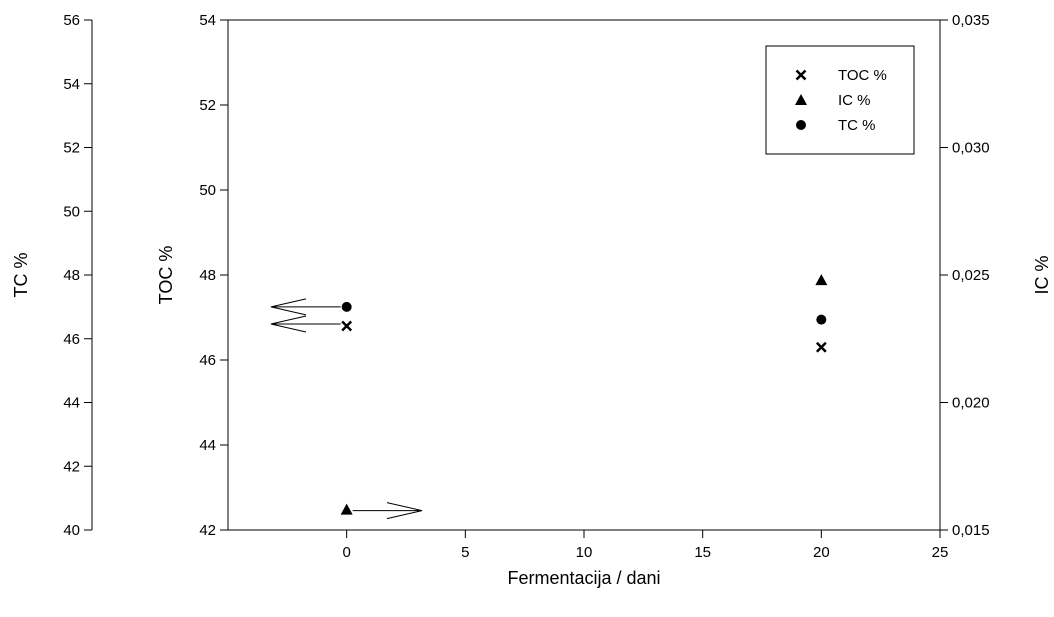 This screenshot has width=1054, height=617. What do you see at coordinates (21, 275) in the screenshot?
I see `tc-axis-title: TC %` at bounding box center [21, 275].